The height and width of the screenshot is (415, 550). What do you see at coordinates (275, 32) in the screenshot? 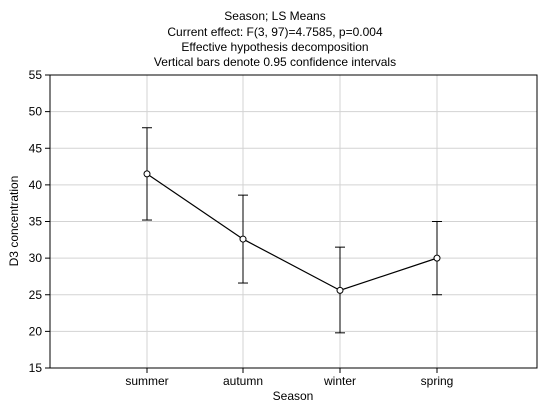
I see `title-line-2: Current effect: F(3, 97)=4.7585, p=0.004` at bounding box center [275, 32].